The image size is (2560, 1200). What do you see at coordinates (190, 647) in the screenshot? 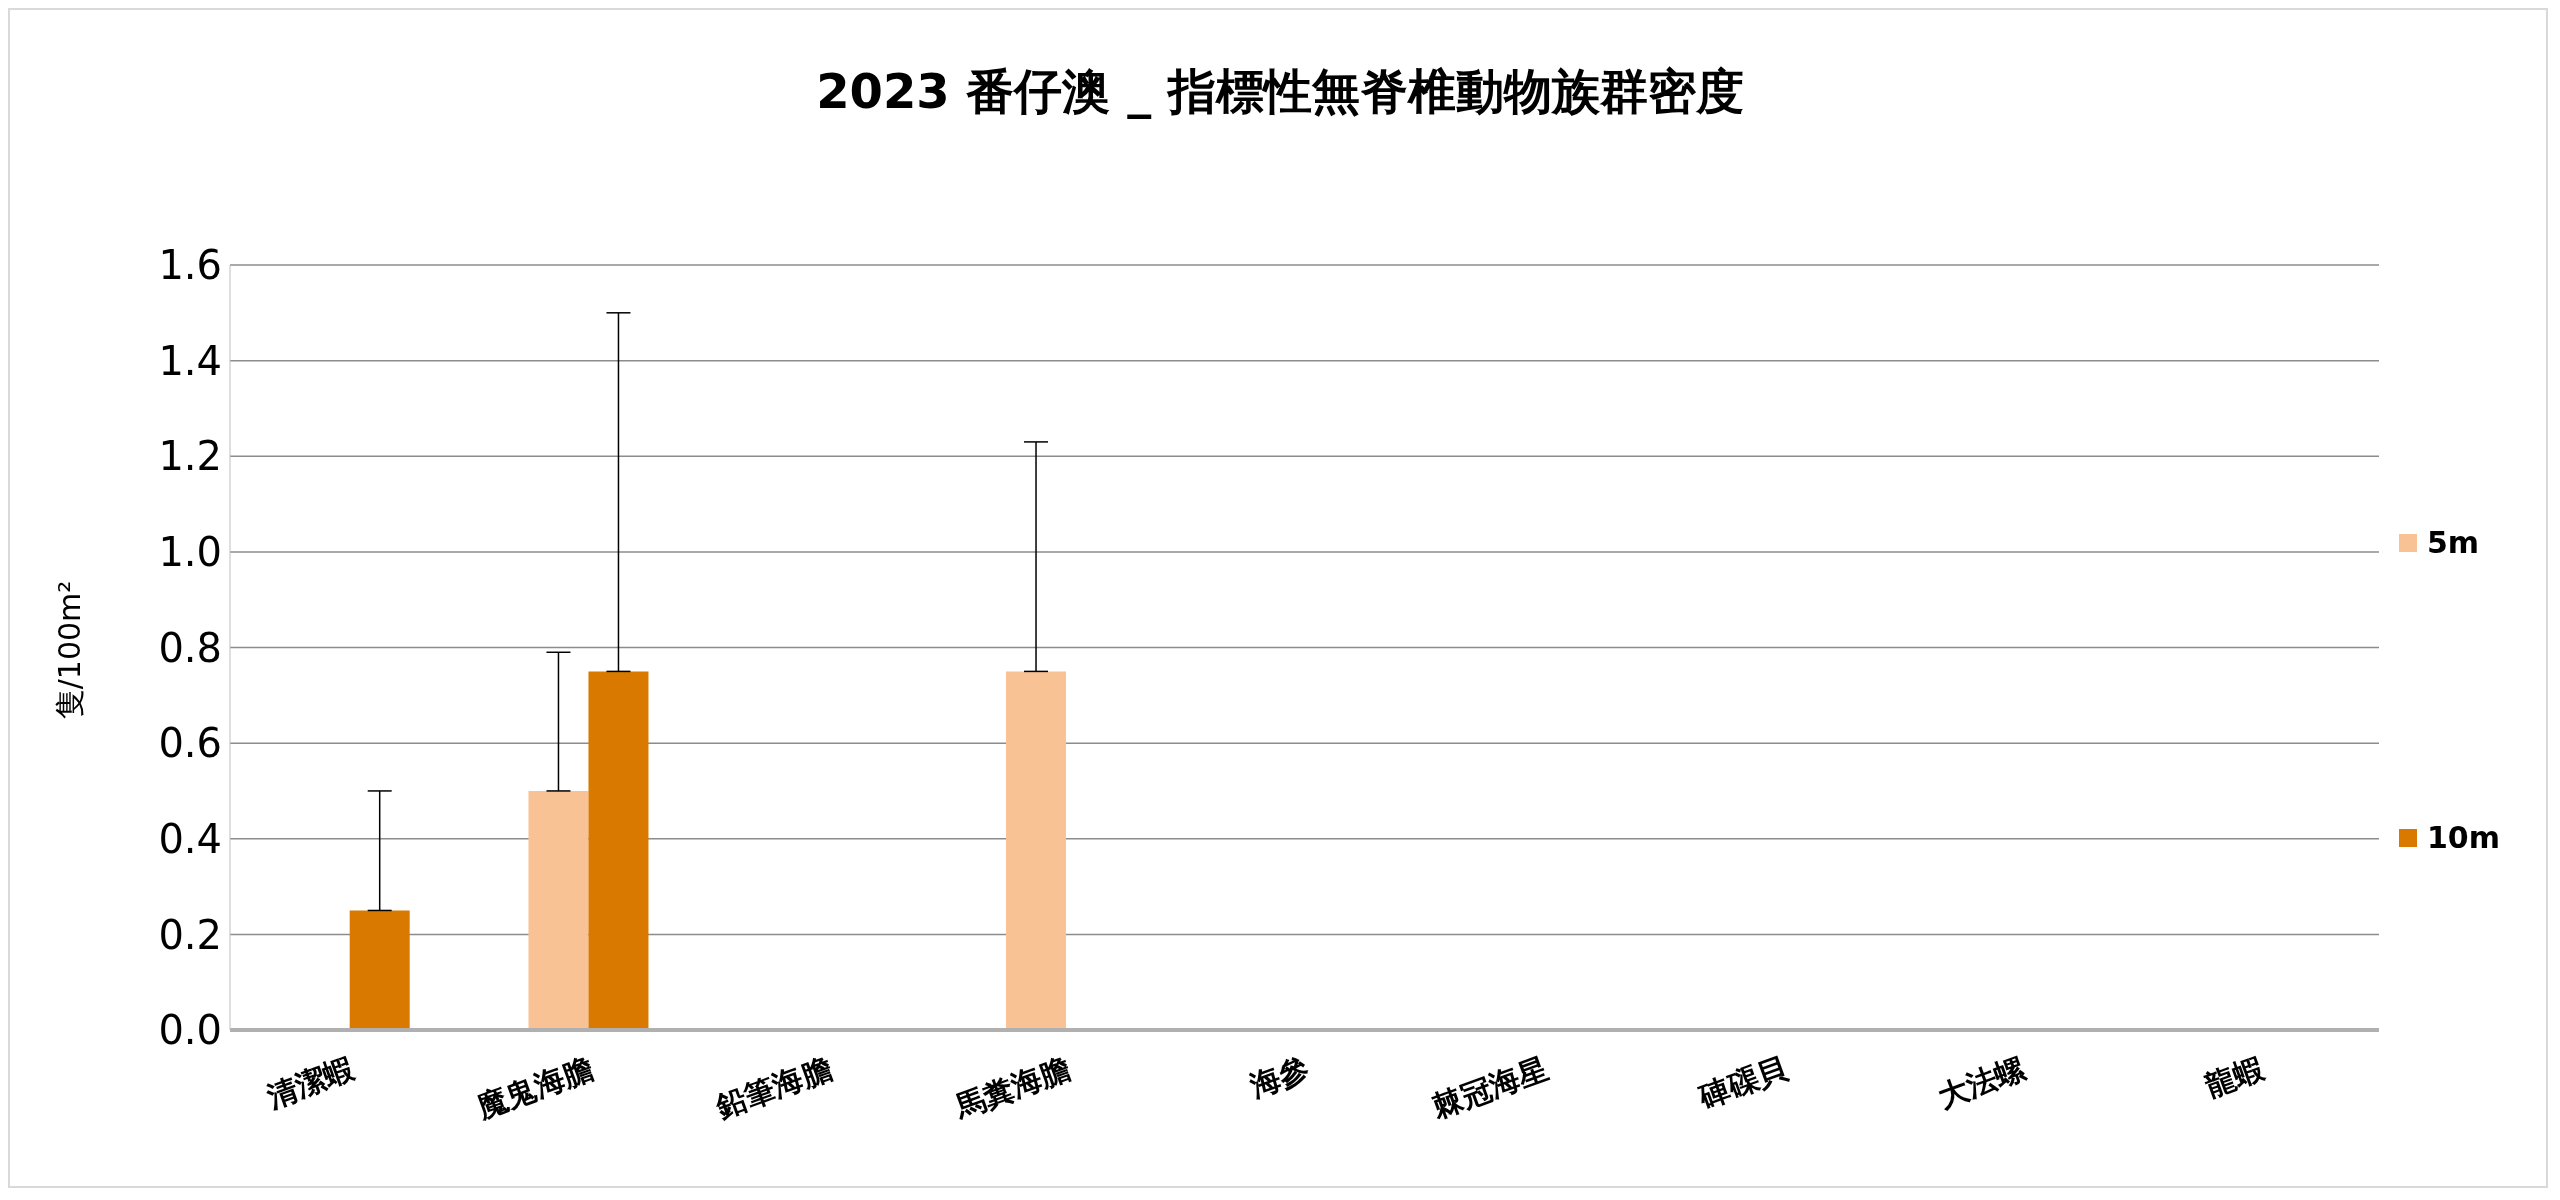
I see `y-tick-label: 0.8` at bounding box center [190, 647].